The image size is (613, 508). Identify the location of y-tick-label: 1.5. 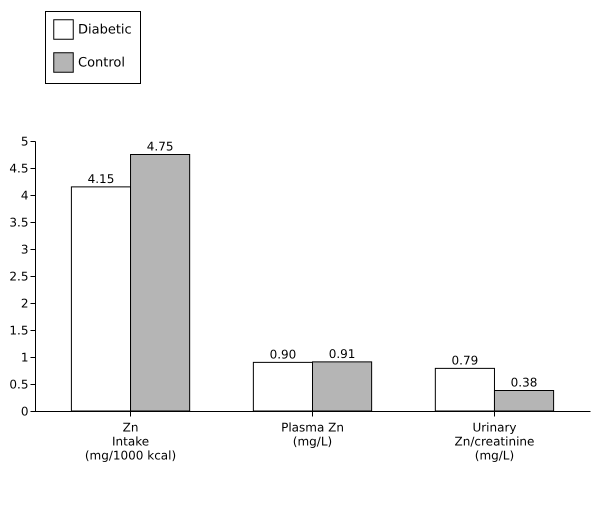
(18, 331).